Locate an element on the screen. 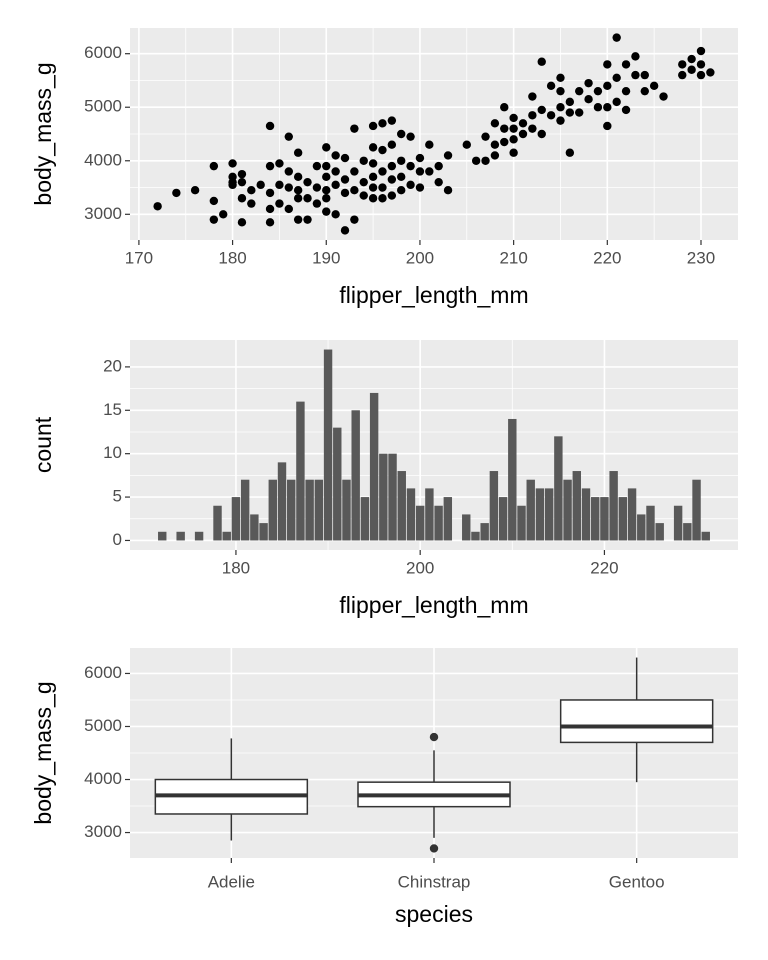  x-tick-label: Chinstrap is located at coordinates (434, 881).